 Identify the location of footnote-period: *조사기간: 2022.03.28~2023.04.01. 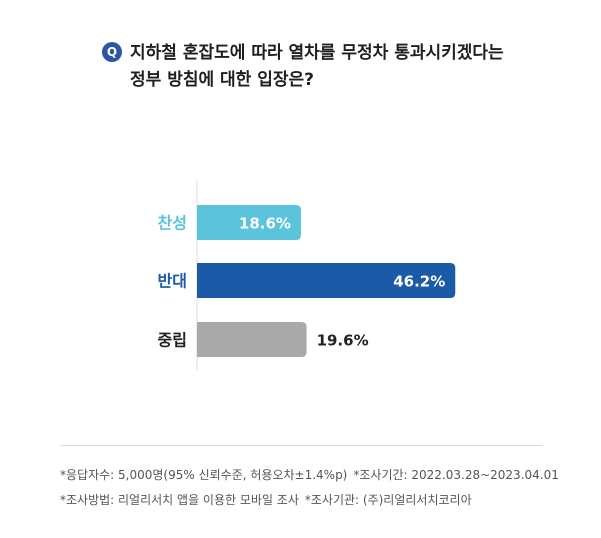
(456, 475).